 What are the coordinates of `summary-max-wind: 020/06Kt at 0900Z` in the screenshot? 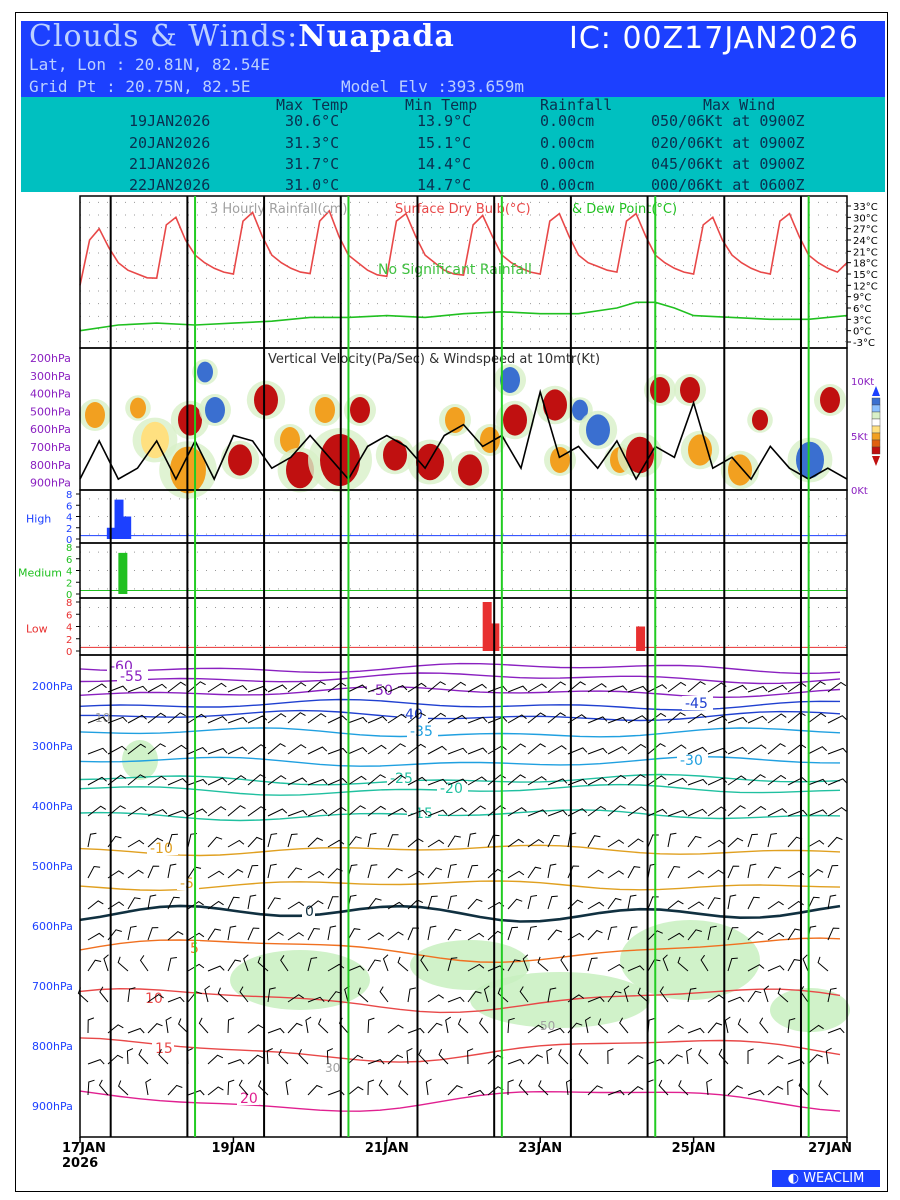 It's located at (728, 143).